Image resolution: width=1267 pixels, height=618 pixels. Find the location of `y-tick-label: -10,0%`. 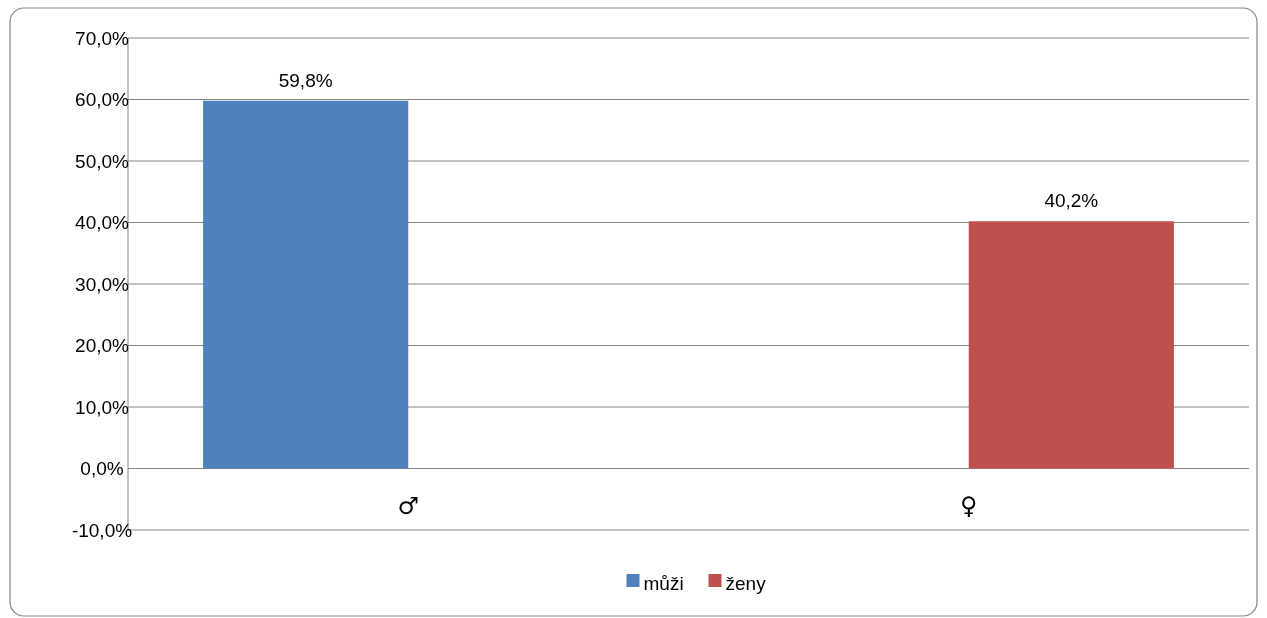

y-tick-label: -10,0% is located at coordinates (102, 530).